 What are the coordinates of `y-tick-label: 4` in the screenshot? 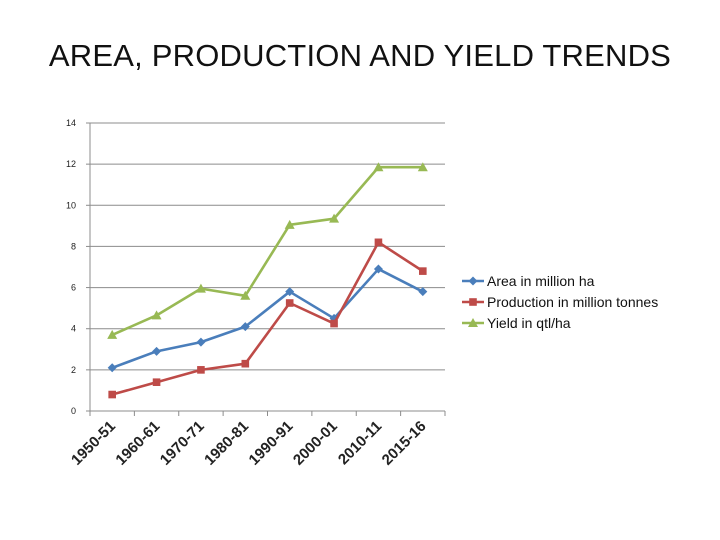 It's located at (73, 329).